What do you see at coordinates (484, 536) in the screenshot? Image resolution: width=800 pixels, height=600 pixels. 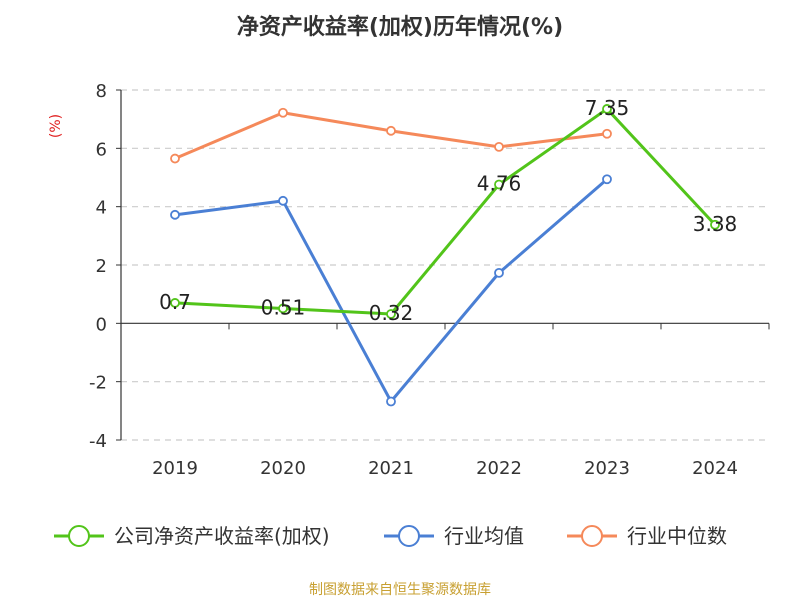 I see `legend-label: 行业均值` at bounding box center [484, 536].